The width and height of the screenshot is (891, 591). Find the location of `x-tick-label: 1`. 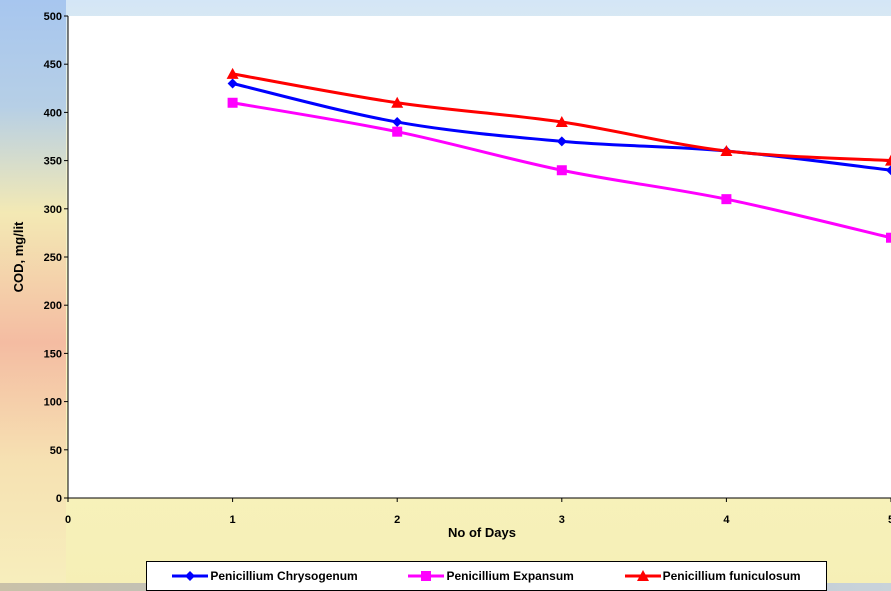

x-tick-label: 1 is located at coordinates (233, 520).